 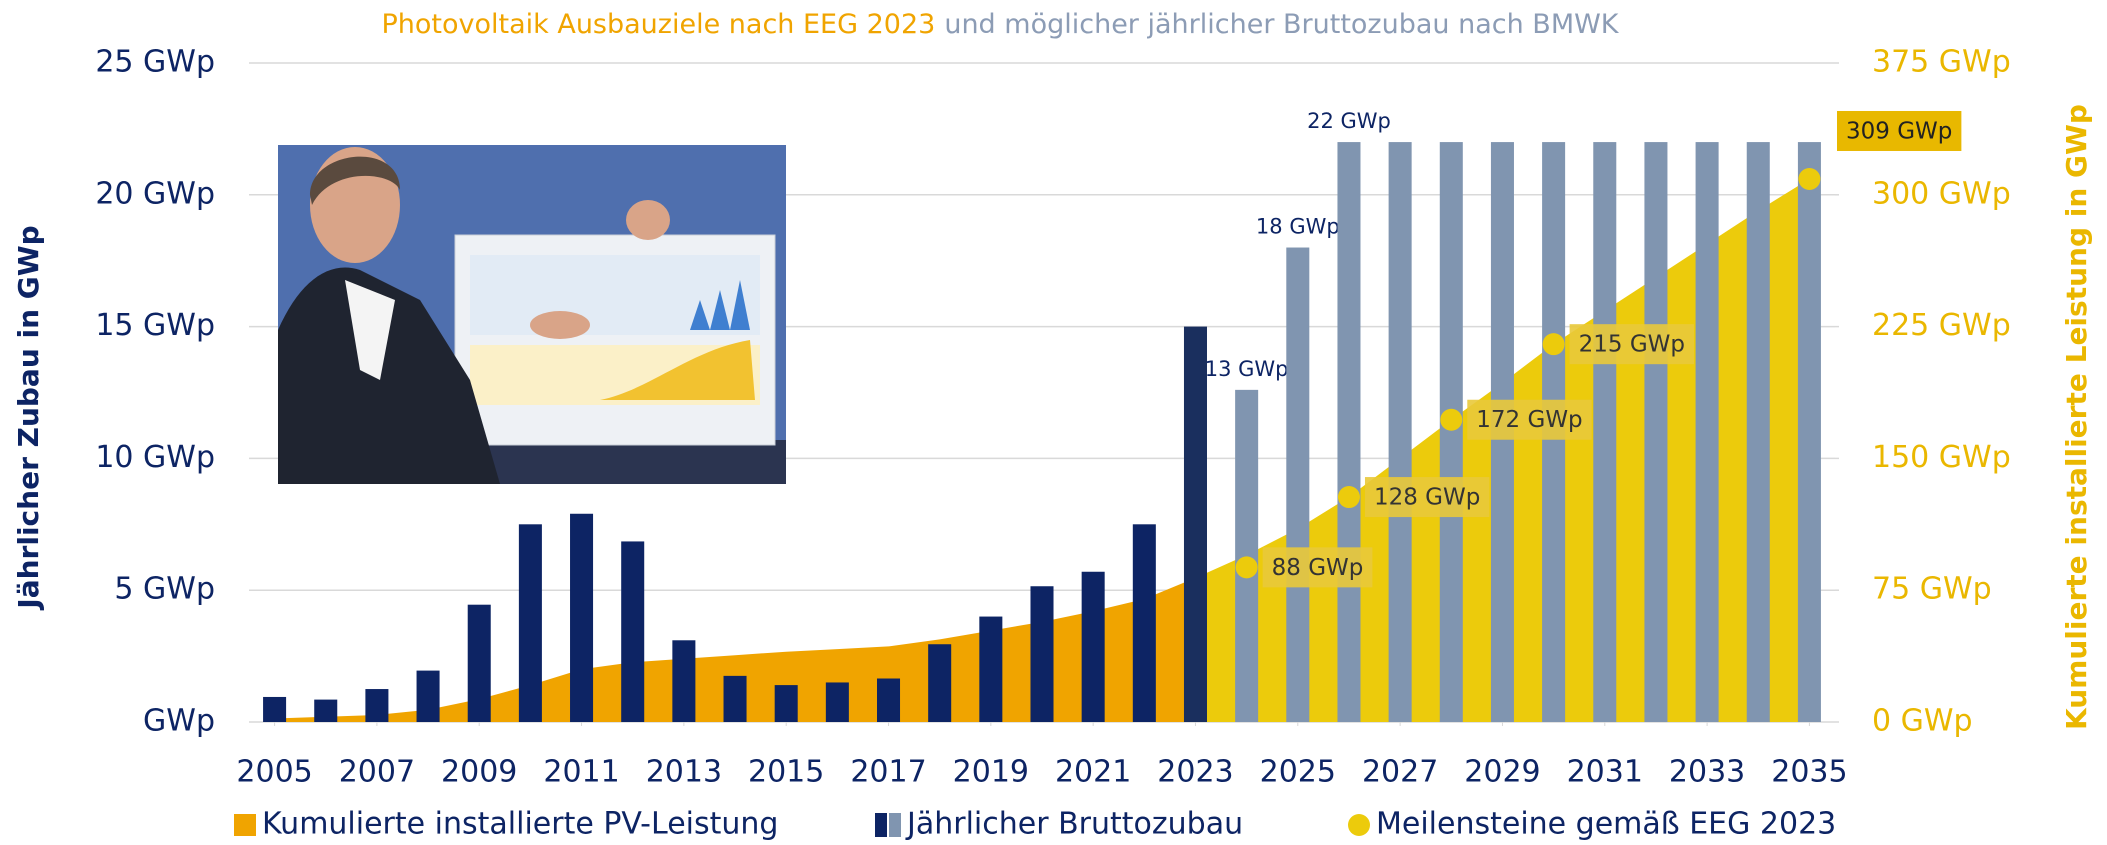 I want to click on photo-person-hair, so click(x=355, y=180).